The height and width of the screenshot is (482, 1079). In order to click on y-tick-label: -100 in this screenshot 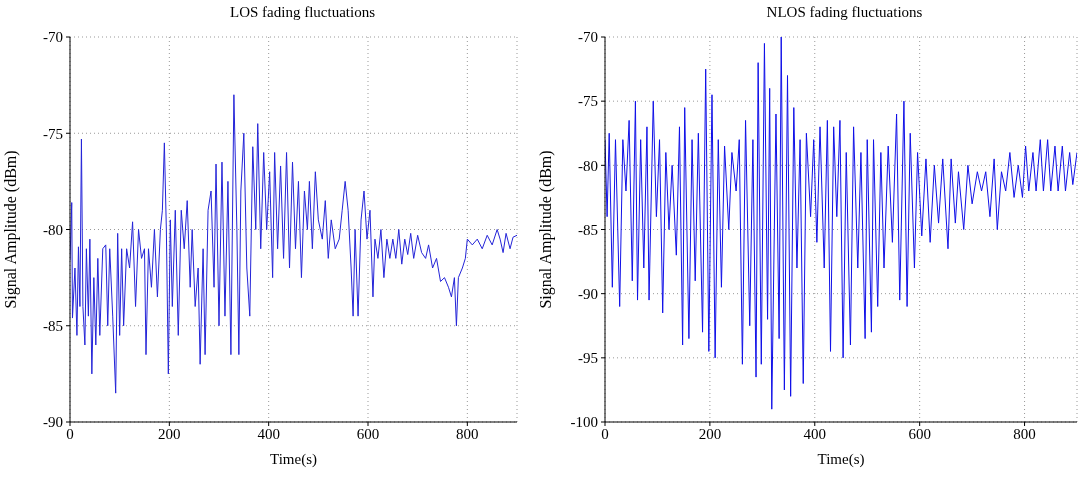, I will do `click(584, 422)`.